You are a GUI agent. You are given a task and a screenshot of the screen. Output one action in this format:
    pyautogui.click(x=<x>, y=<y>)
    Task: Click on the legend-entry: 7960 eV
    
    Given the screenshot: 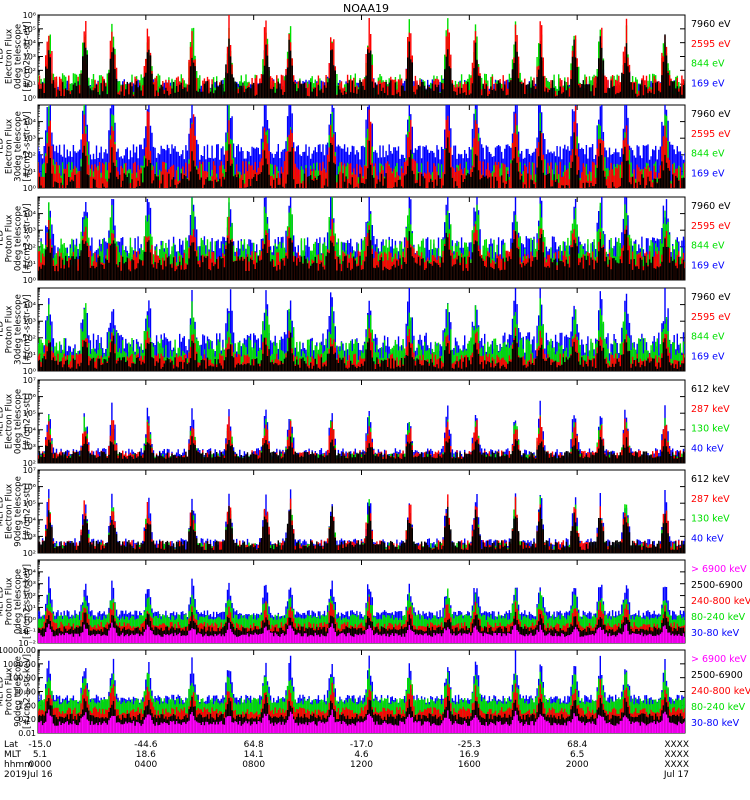 What is the action you would take?
    pyautogui.click(x=711, y=297)
    